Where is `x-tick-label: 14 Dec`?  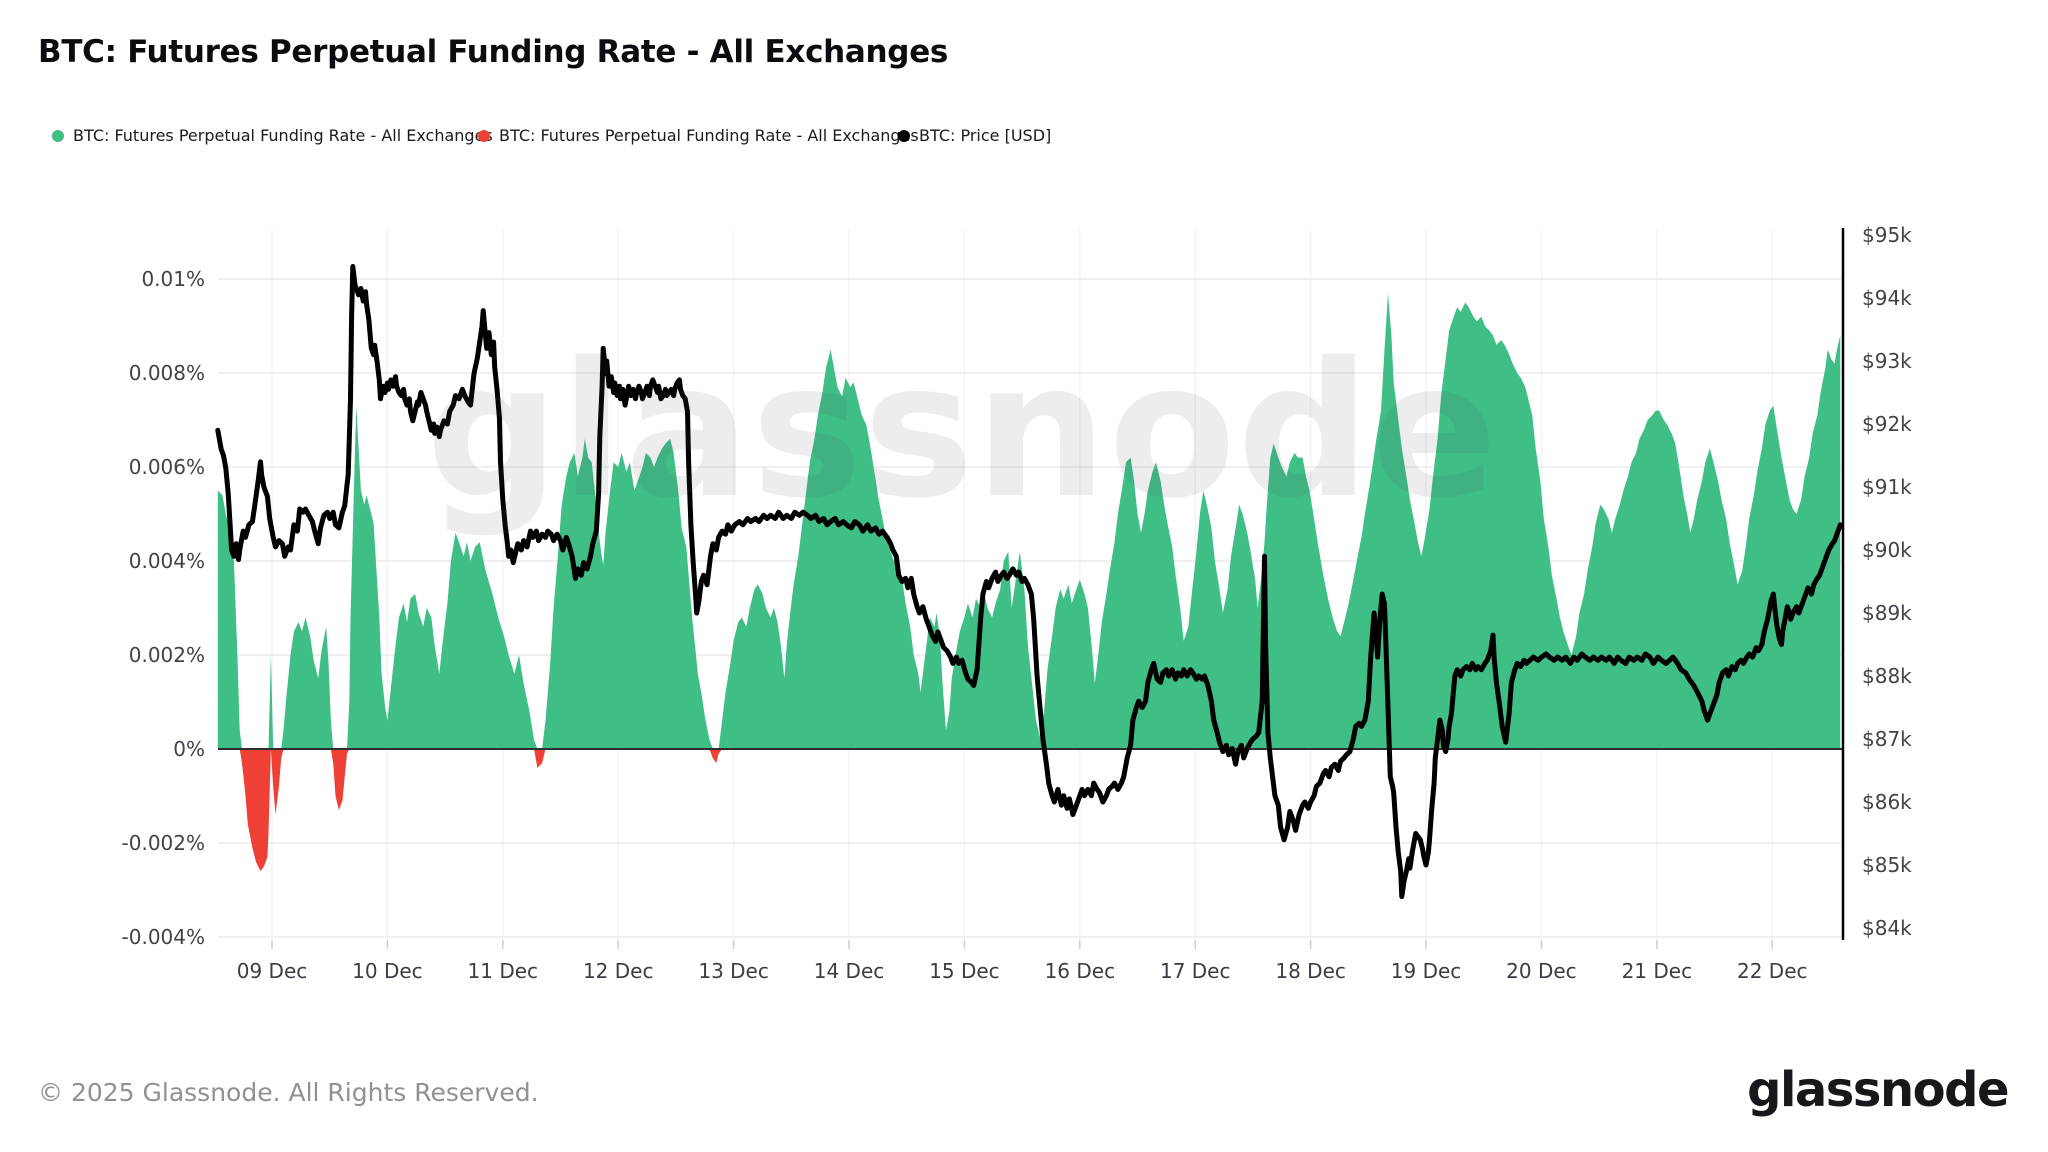
x-tick-label: 14 Dec is located at coordinates (849, 971).